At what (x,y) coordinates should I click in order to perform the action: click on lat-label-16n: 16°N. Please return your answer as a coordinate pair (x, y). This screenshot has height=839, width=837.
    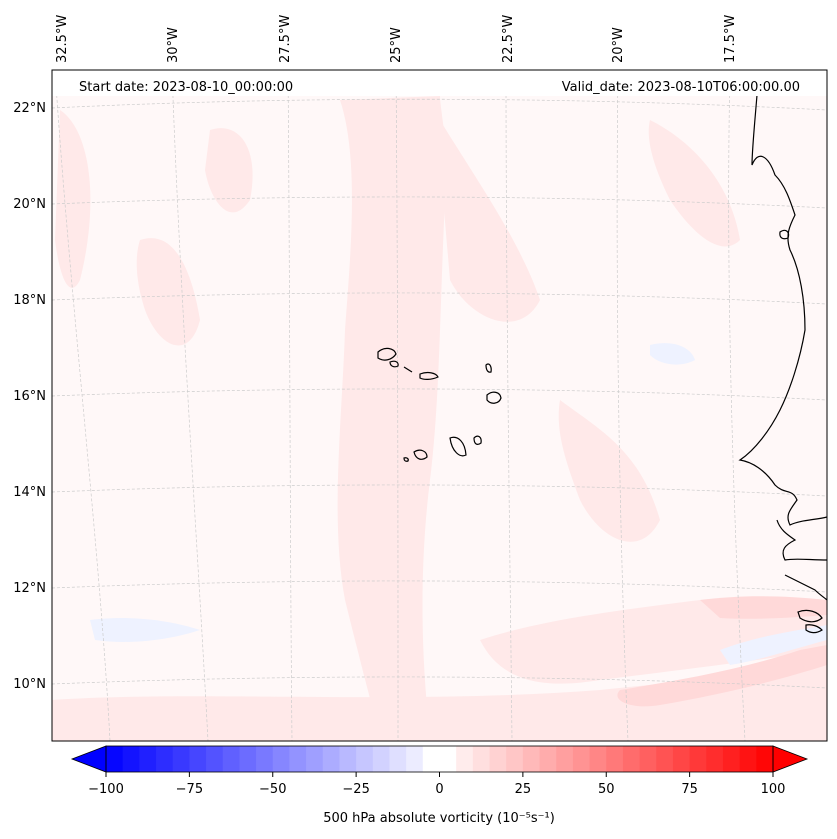
    Looking at the image, I should click on (29, 396).